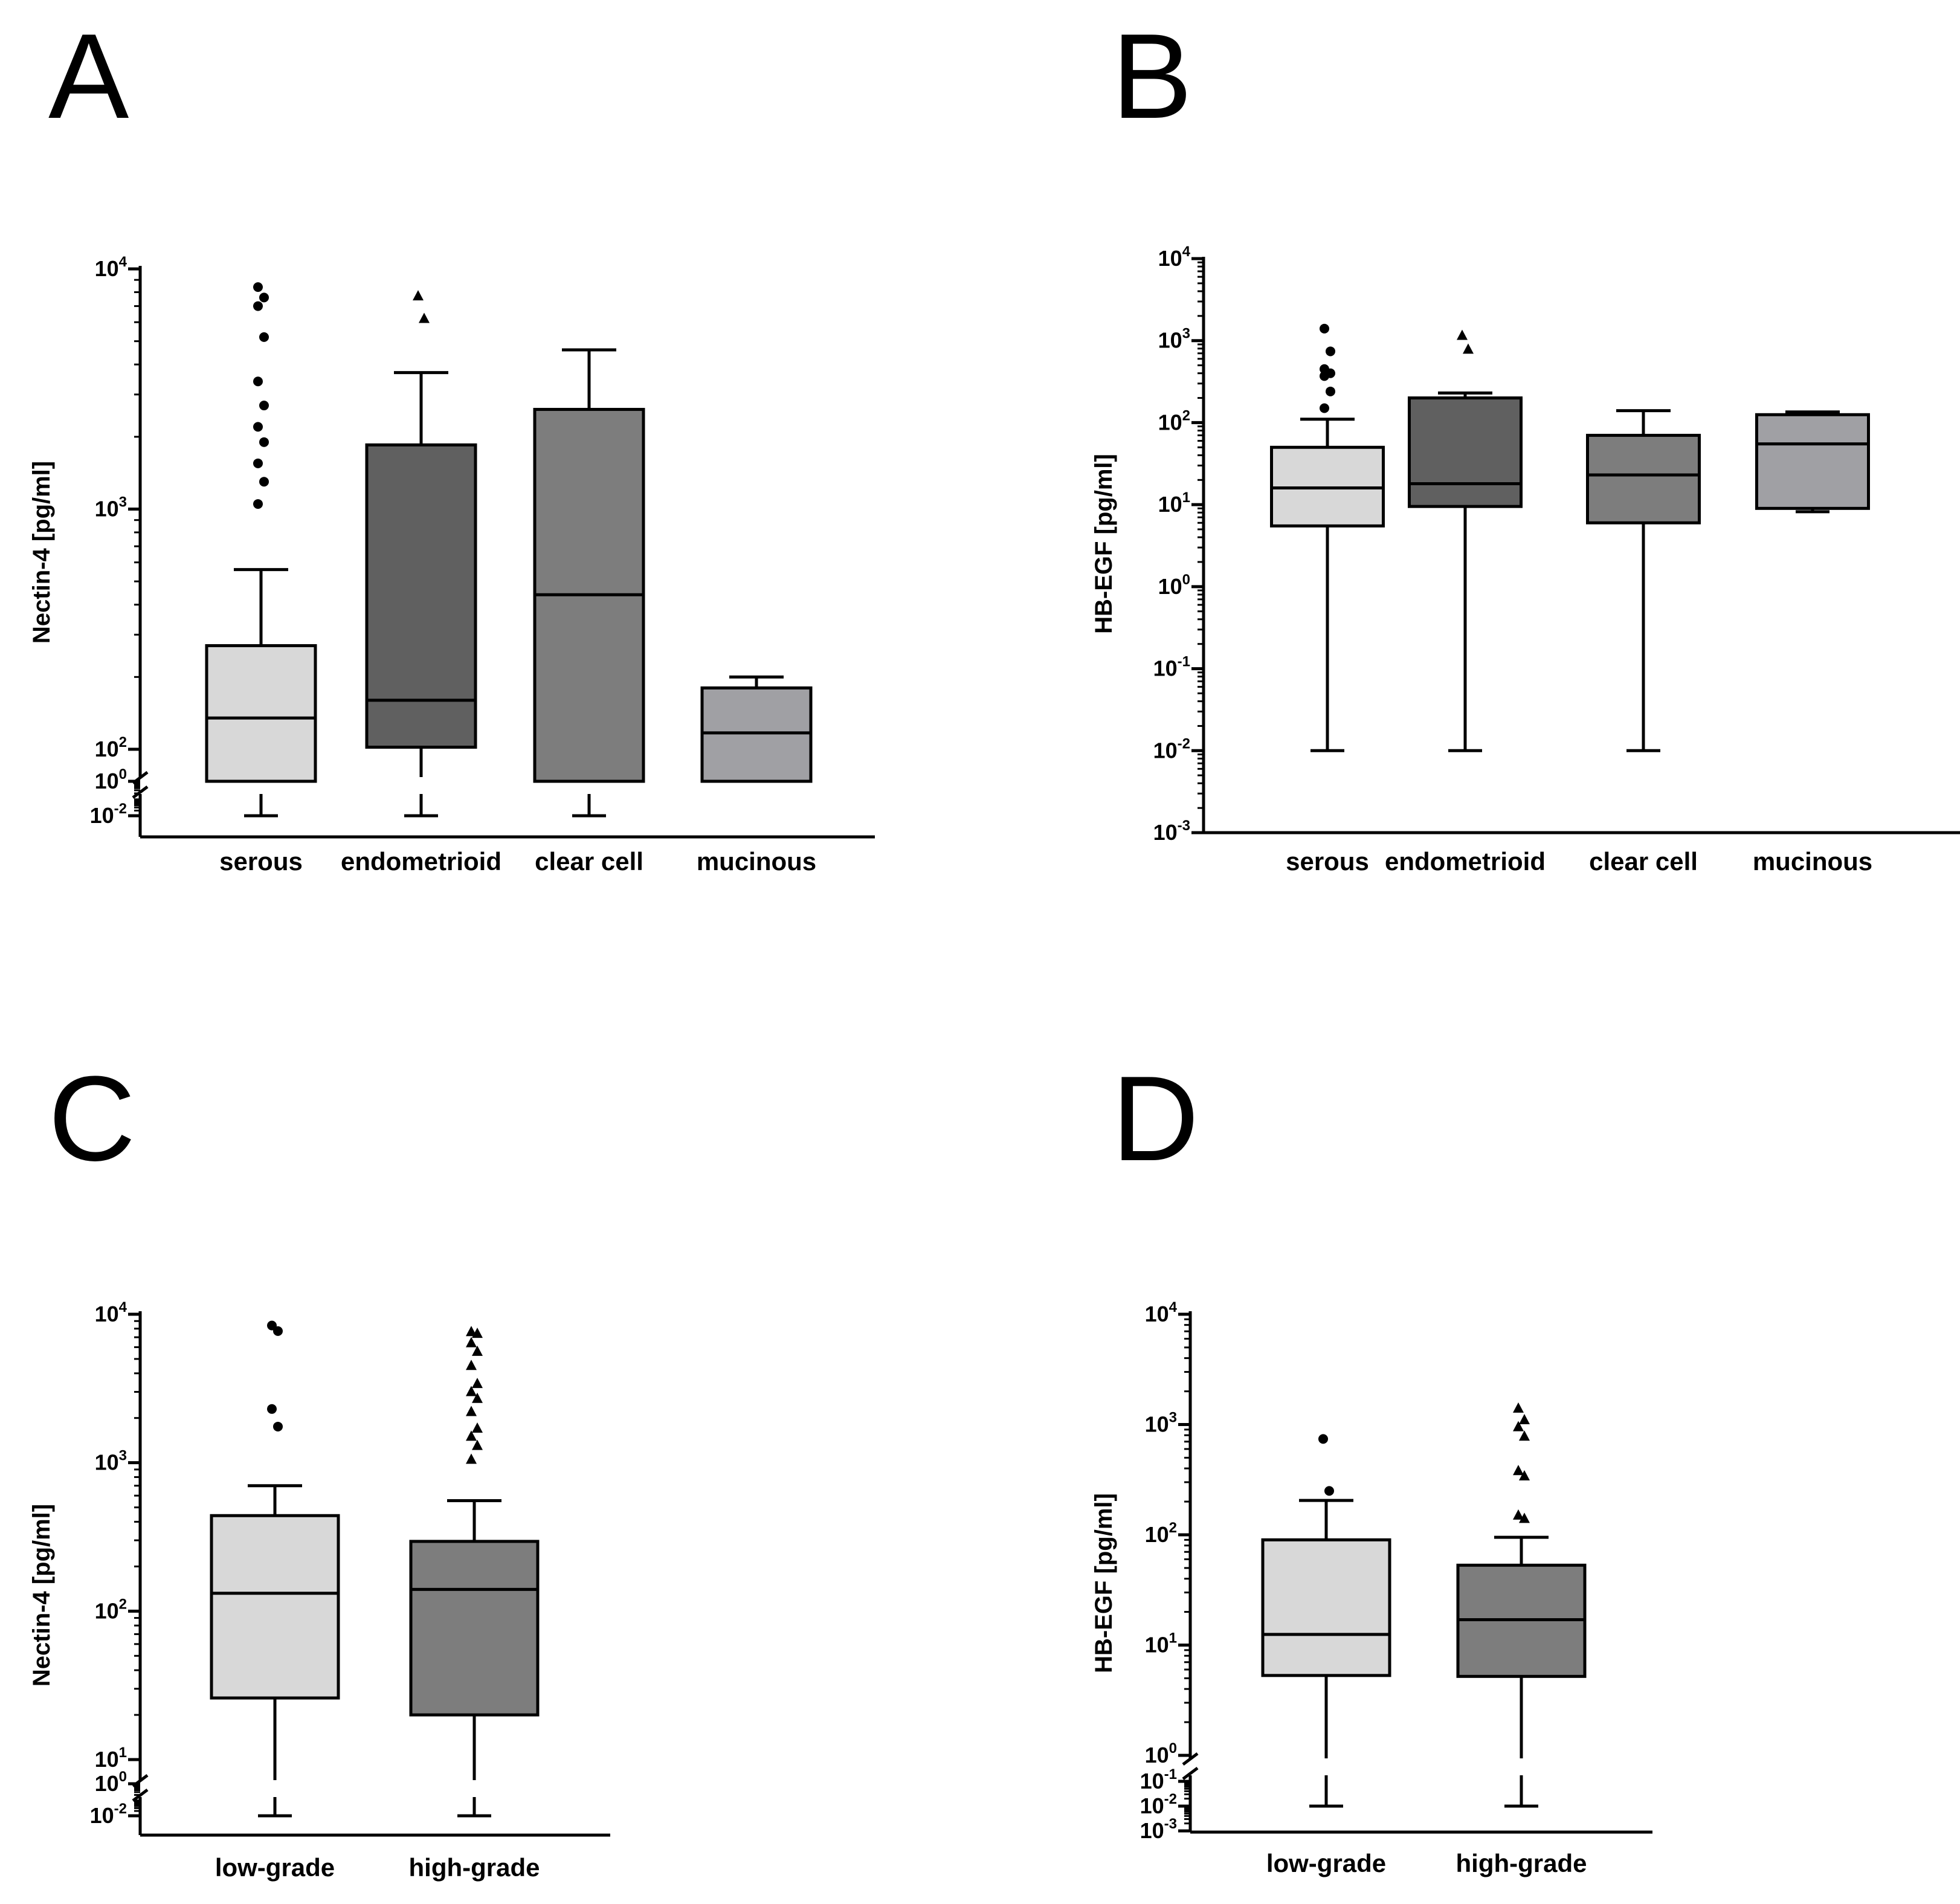 This screenshot has width=1960, height=1904. I want to click on box-low-grade, so click(275, 1569).